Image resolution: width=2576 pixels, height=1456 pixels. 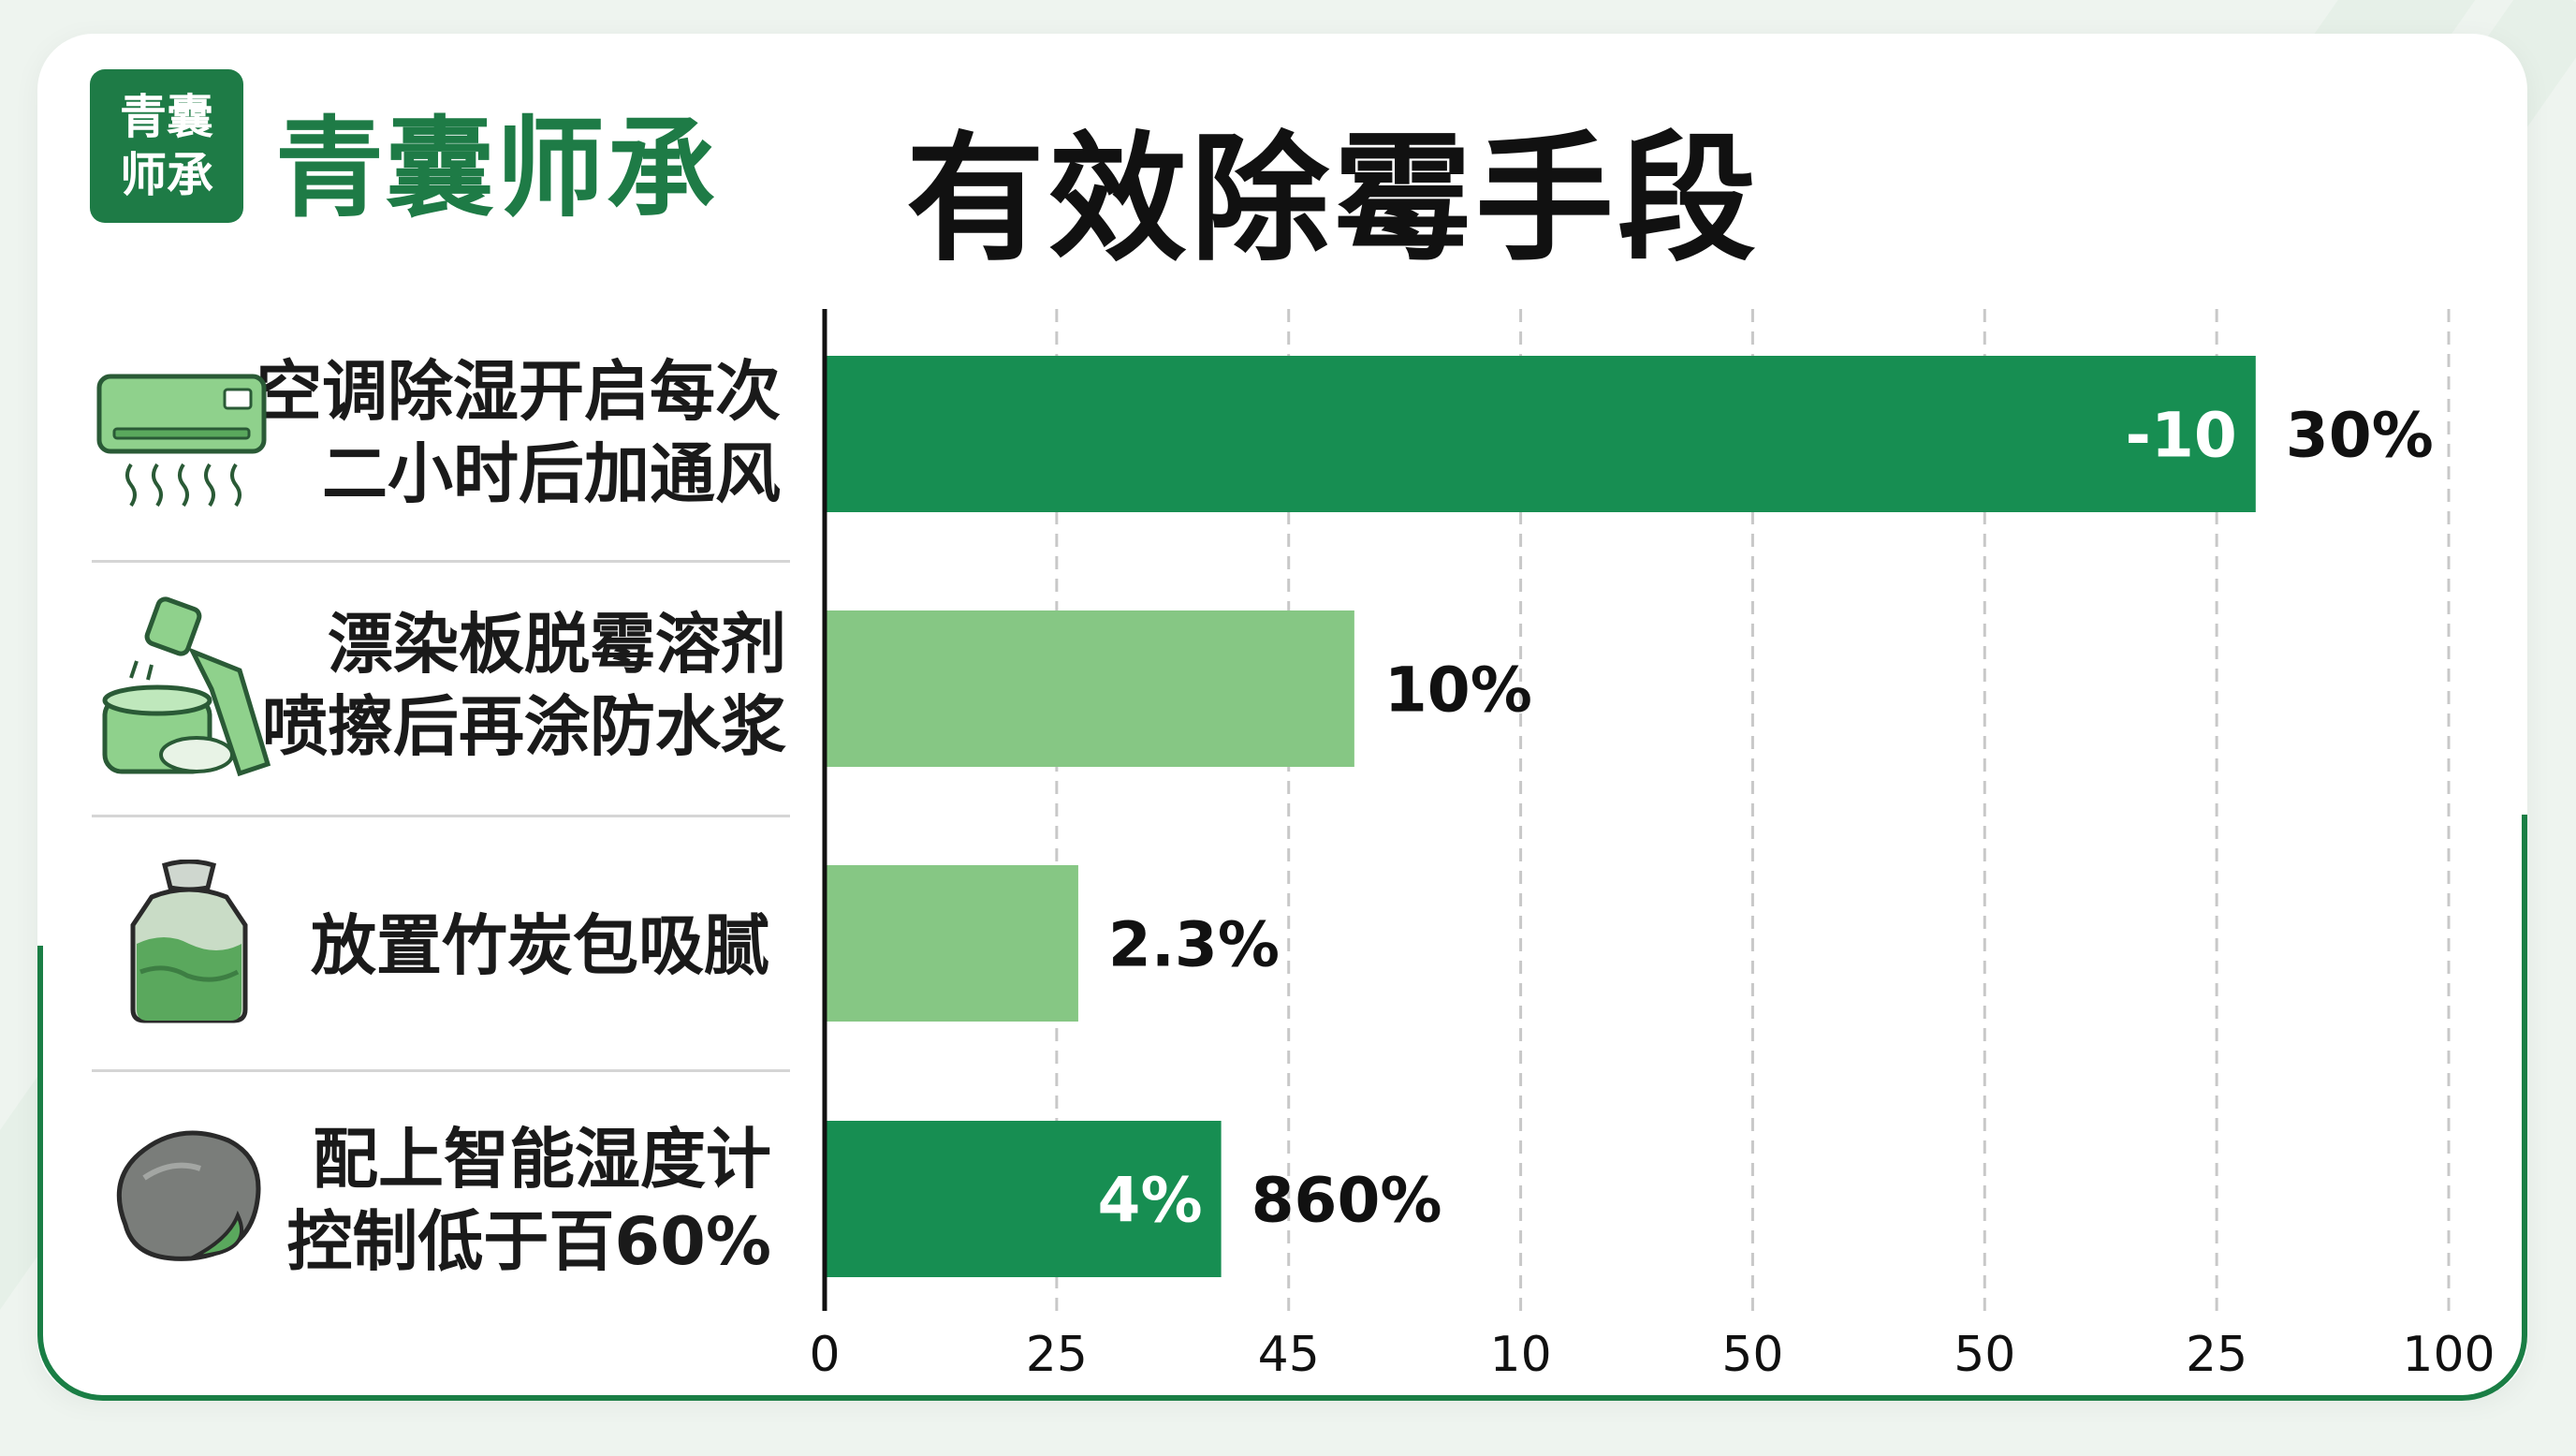 I want to click on row-label-2: 漂染板脱霉溶剂 喷擦后再涂防水浆, so click(x=519, y=685).